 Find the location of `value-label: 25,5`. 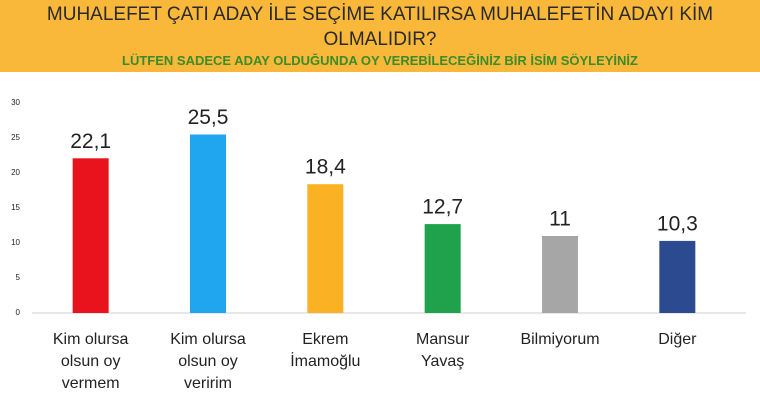

value-label: 25,5 is located at coordinates (208, 117).